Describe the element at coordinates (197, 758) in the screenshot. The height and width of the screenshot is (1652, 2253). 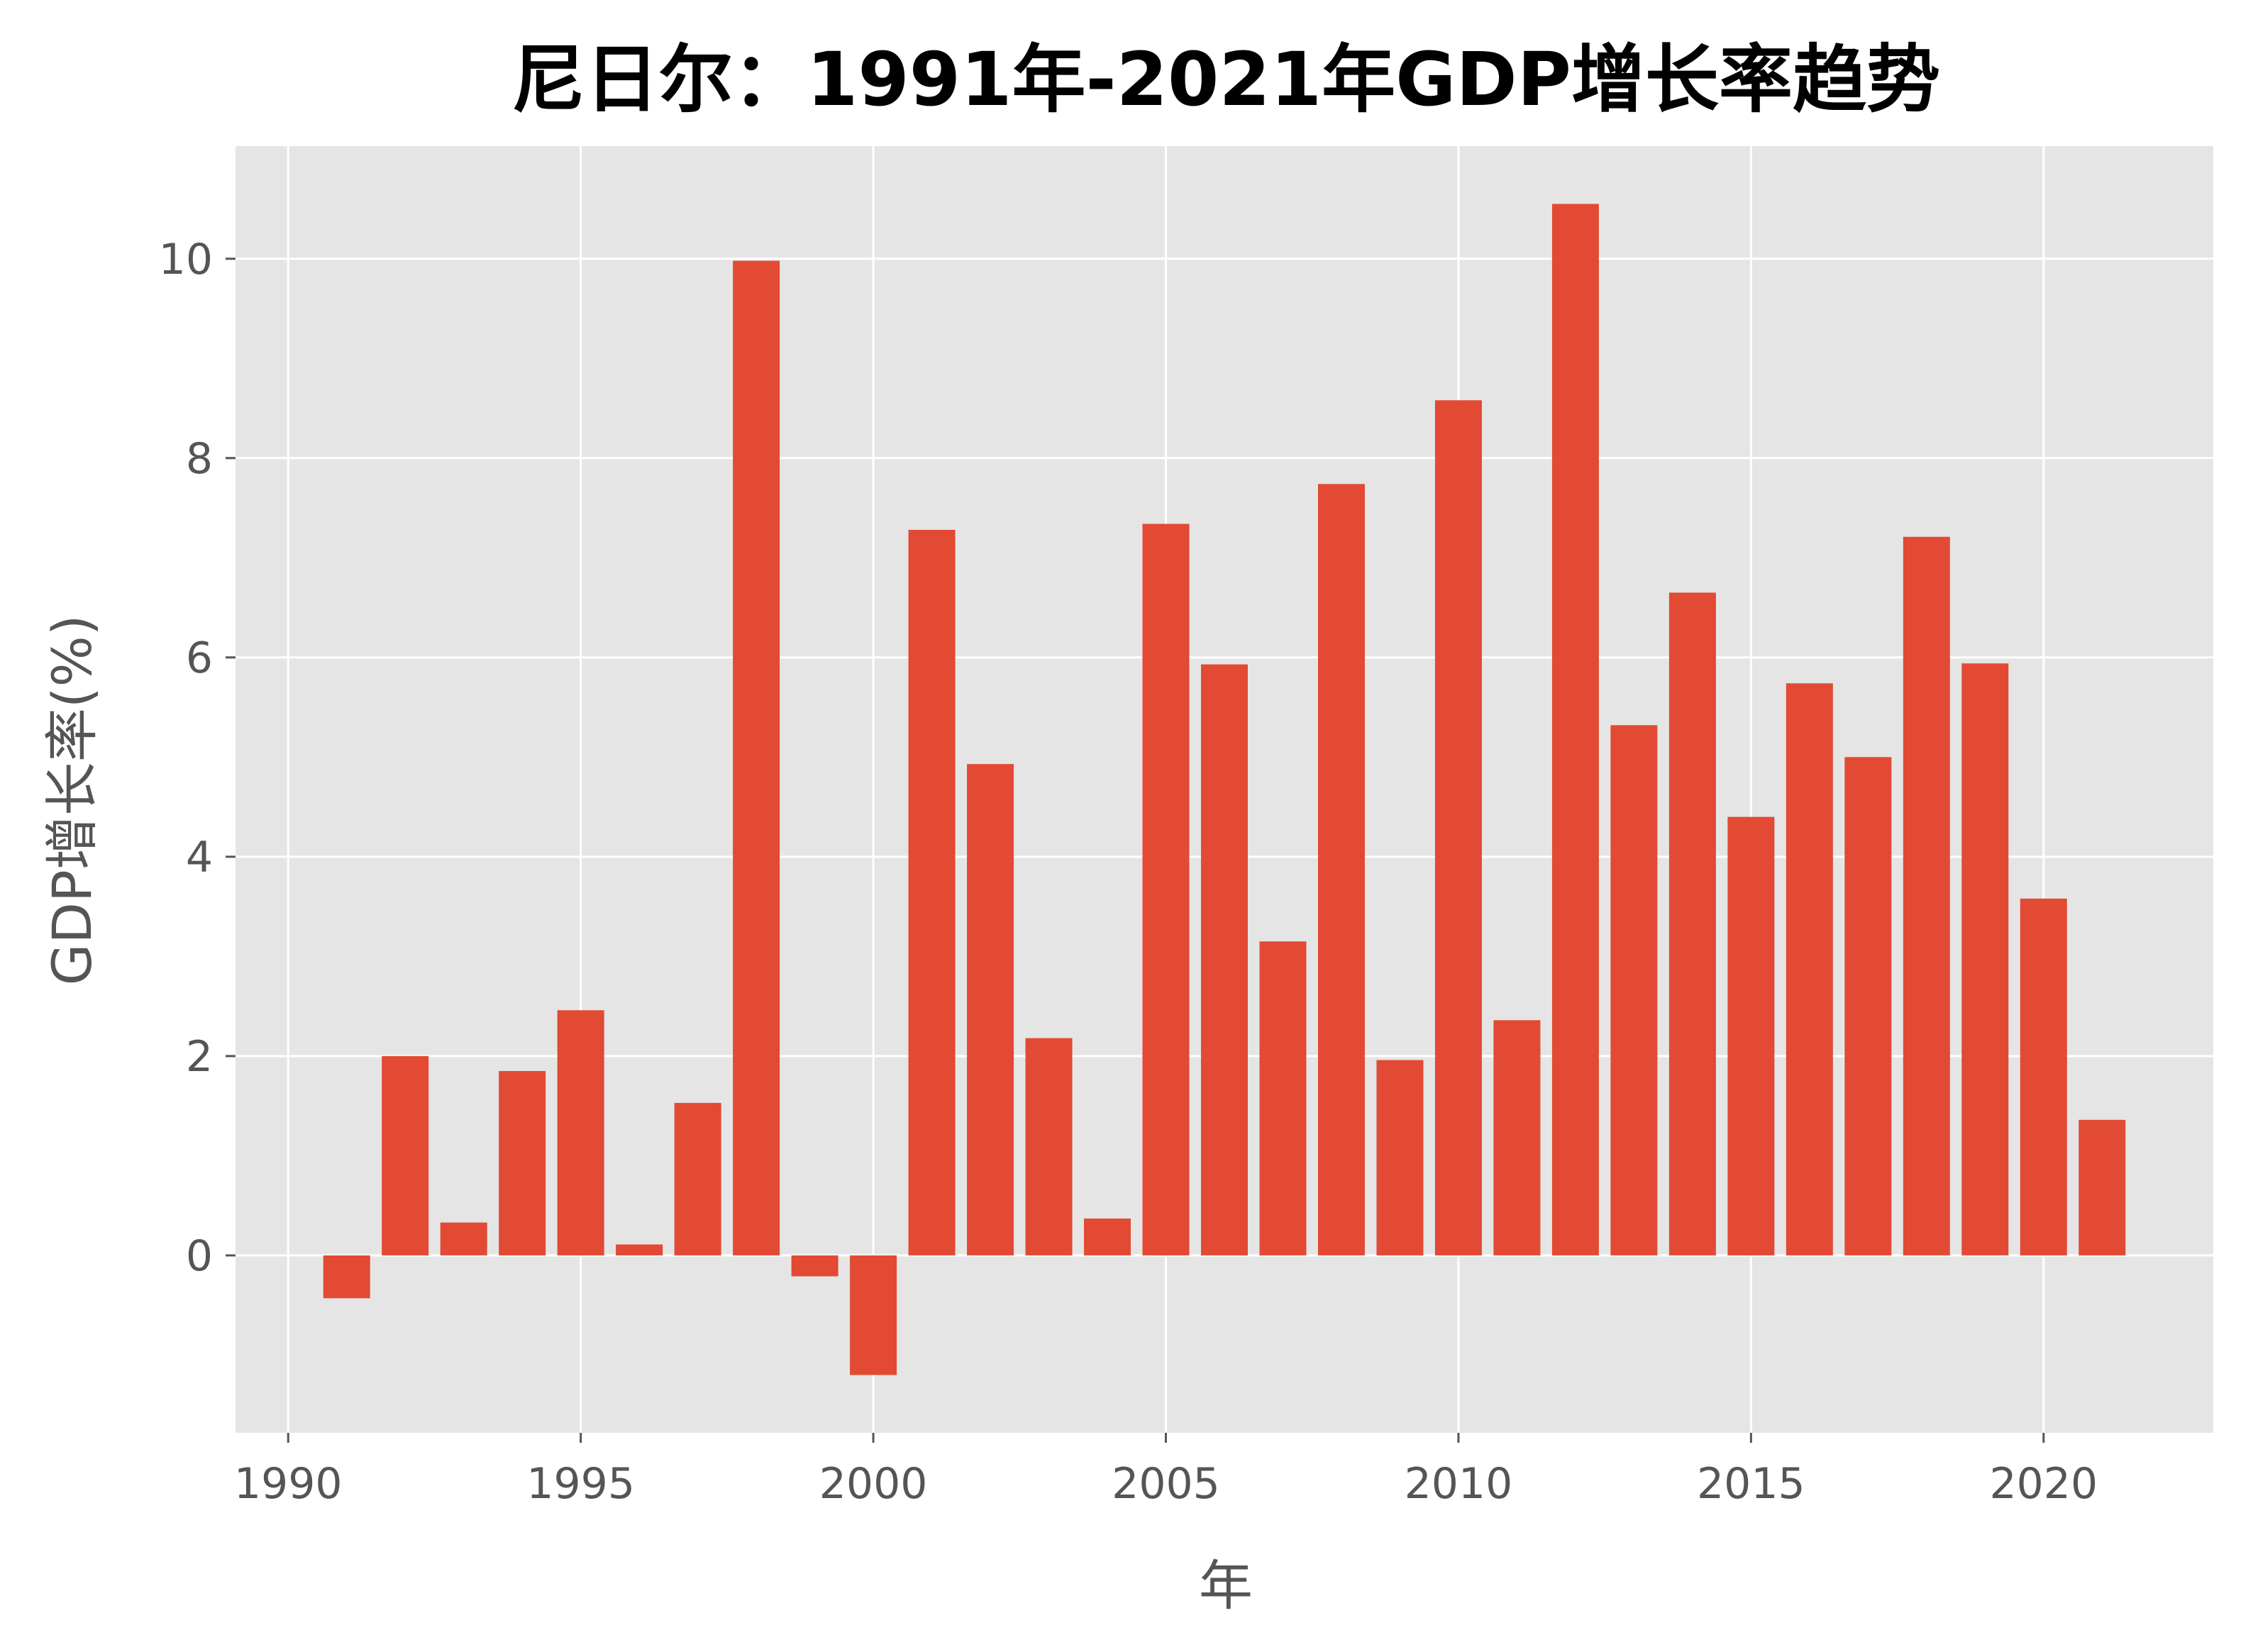
I see `y-axis-ticks: 0 2 4 6 8 10` at that location.